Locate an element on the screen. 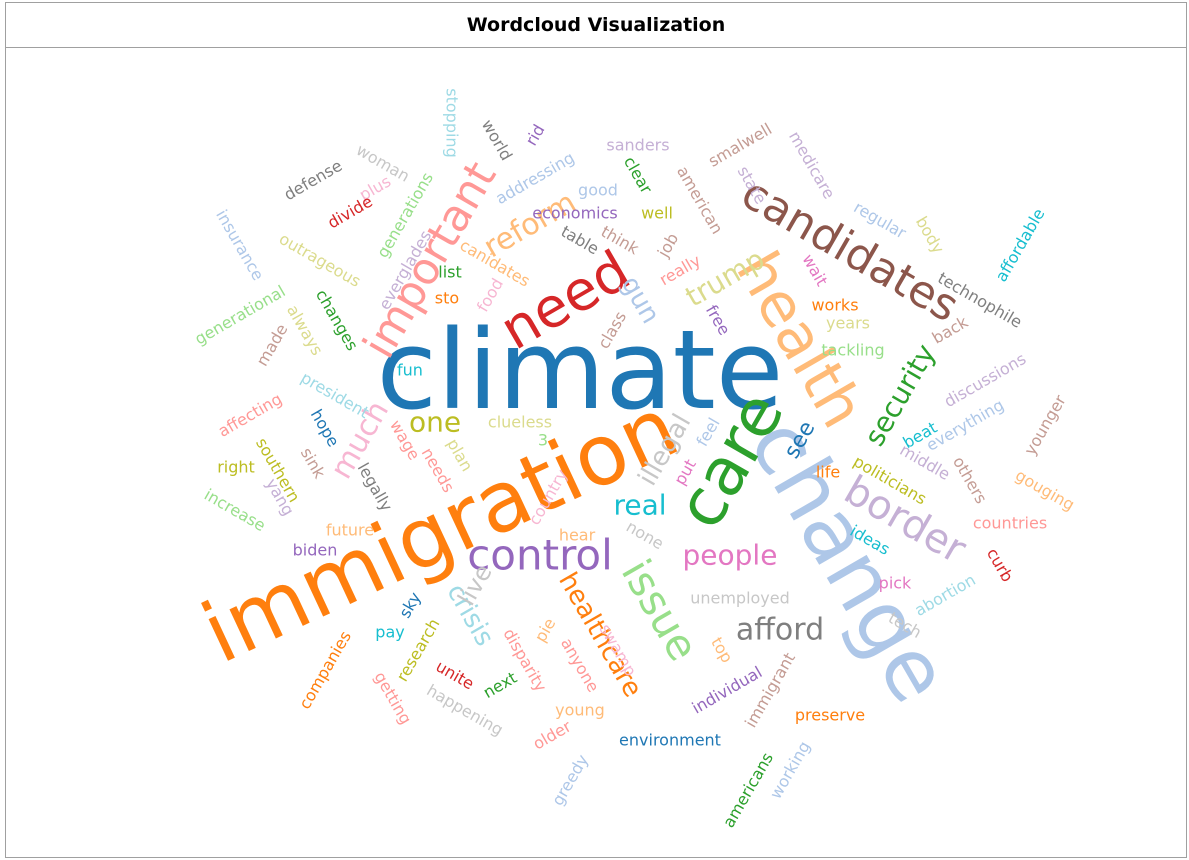 The width and height of the screenshot is (1189, 860). word: none is located at coordinates (645, 535).